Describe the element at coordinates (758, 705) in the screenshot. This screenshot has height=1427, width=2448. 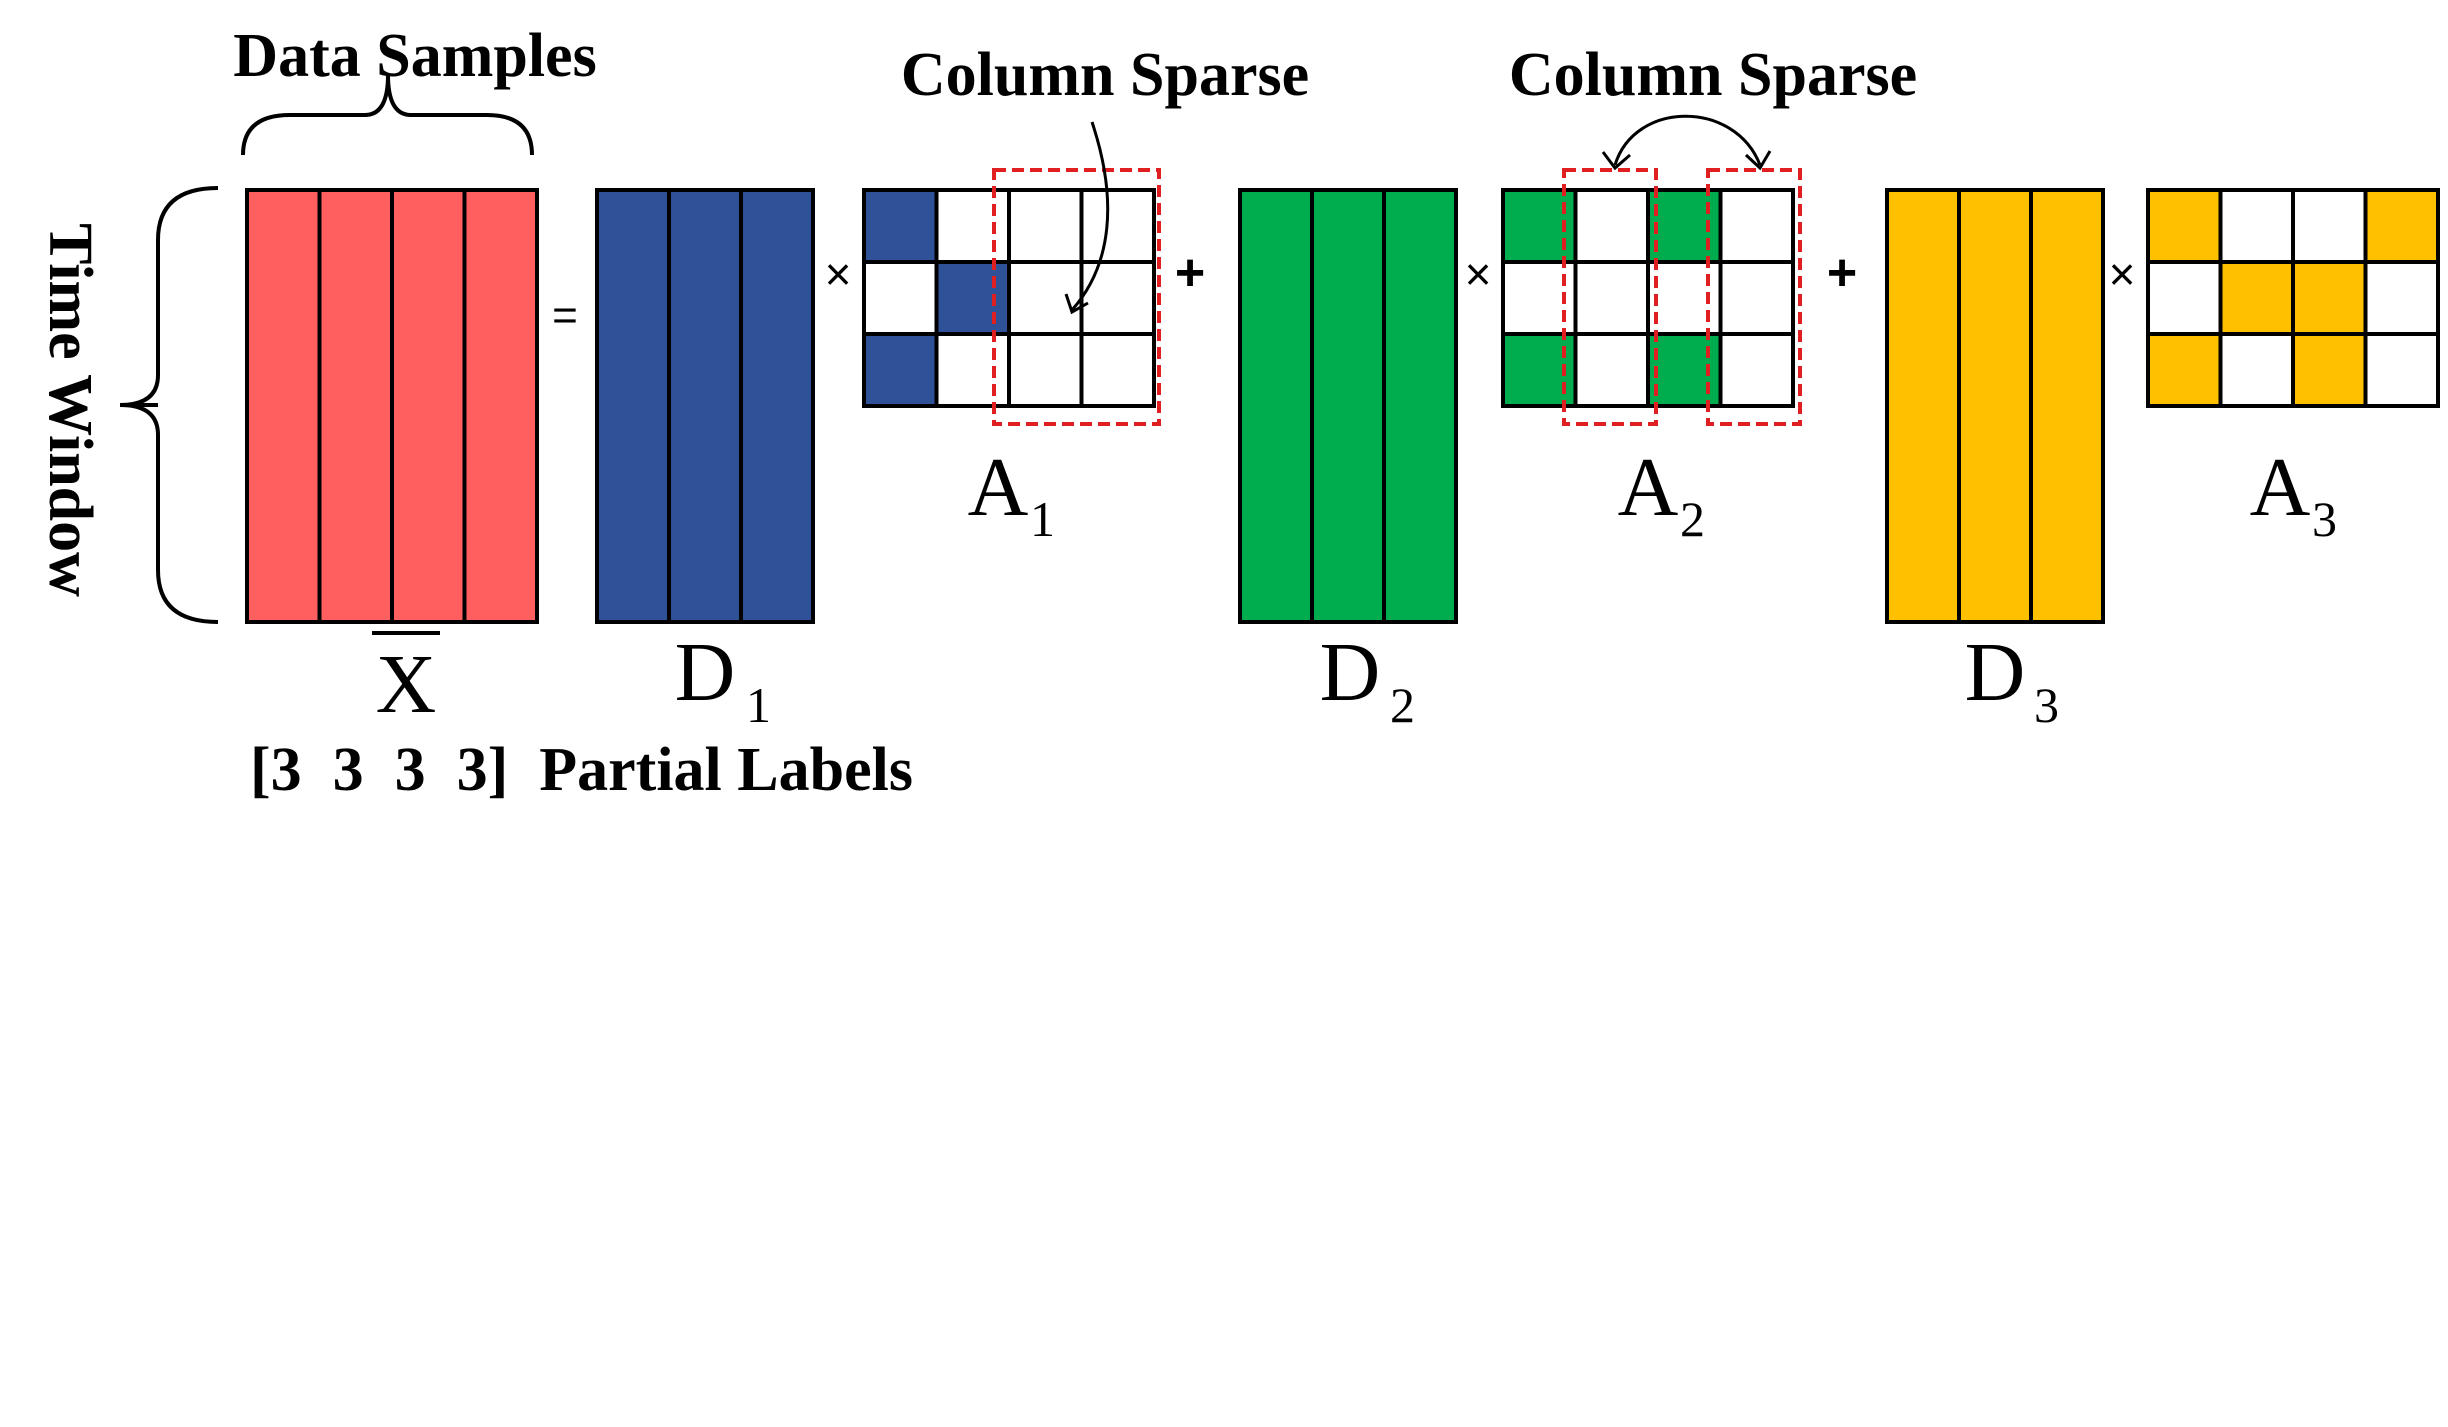
I see `matrix-d1-subscript: 1` at that location.